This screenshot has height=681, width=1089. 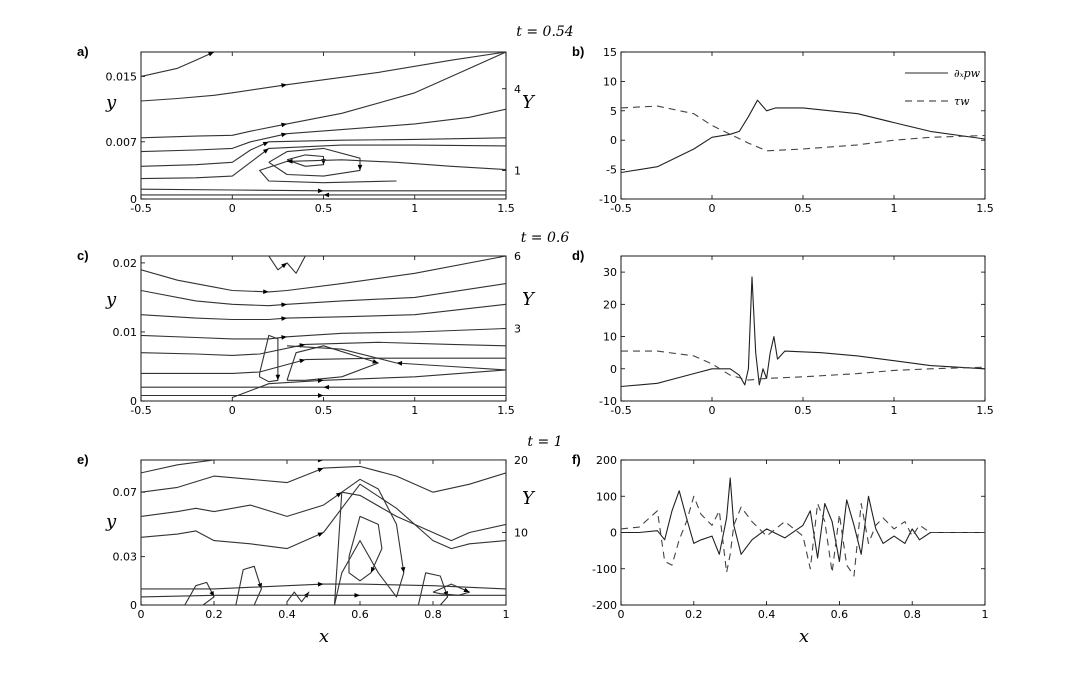 What do you see at coordinates (767, 614) in the screenshot?
I see `x-tick-label: 0.4` at bounding box center [767, 614].